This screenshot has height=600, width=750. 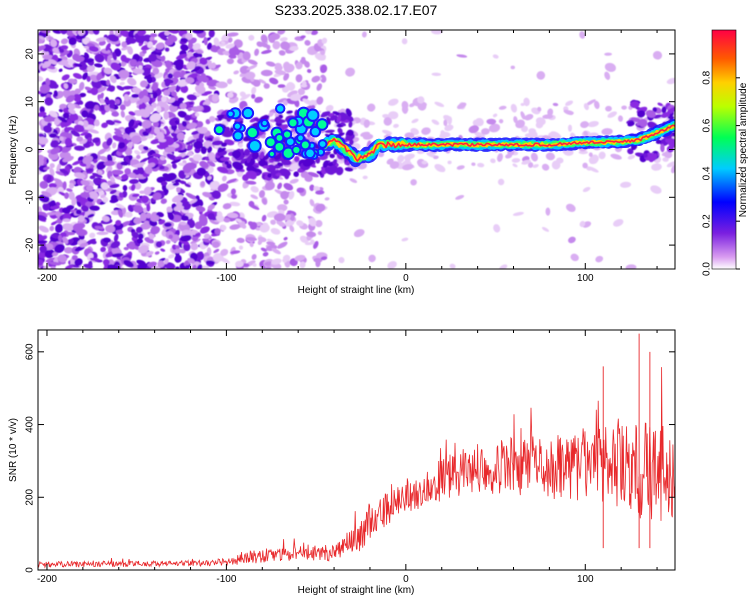 I want to click on y-tick-label: 400, so click(x=30, y=424).